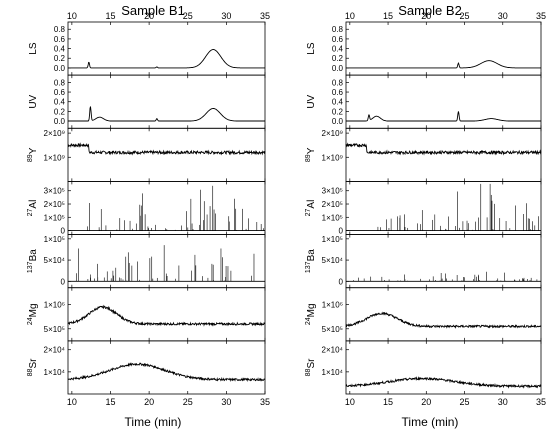 The height and width of the screenshot is (432, 550). Describe the element at coordinates (55, 350) in the screenshot. I see `y-tick-label: 2×10⁴` at that location.